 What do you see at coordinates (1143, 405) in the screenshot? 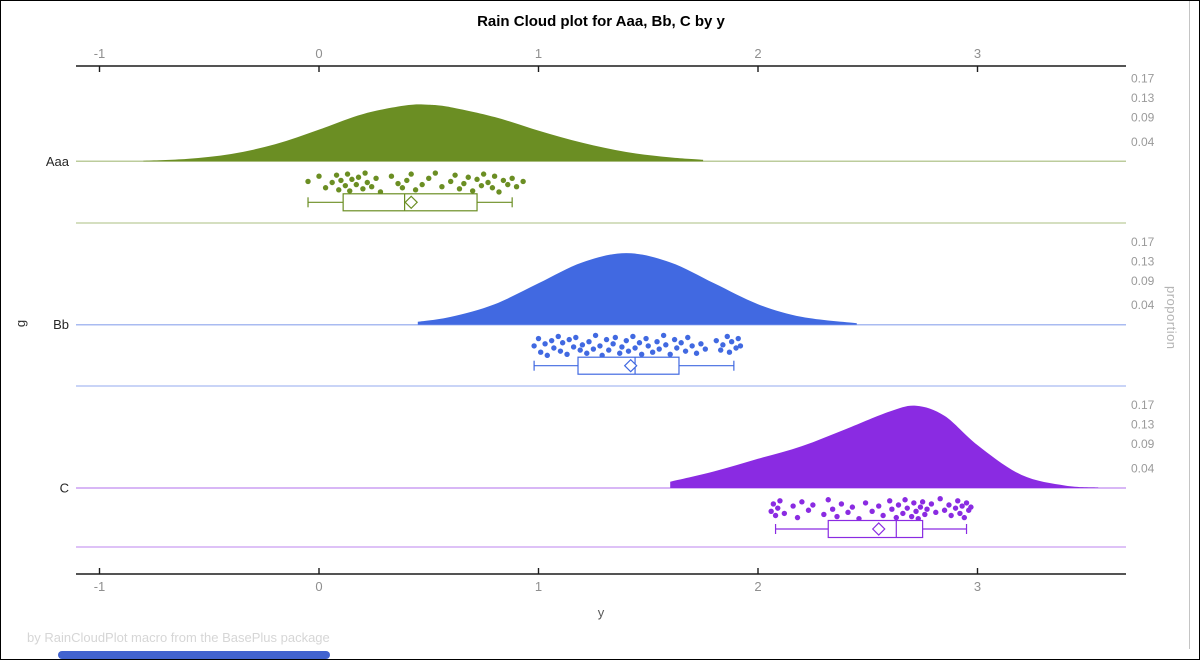
I see `proportion-tick-label-c: 0.17` at bounding box center [1143, 405].